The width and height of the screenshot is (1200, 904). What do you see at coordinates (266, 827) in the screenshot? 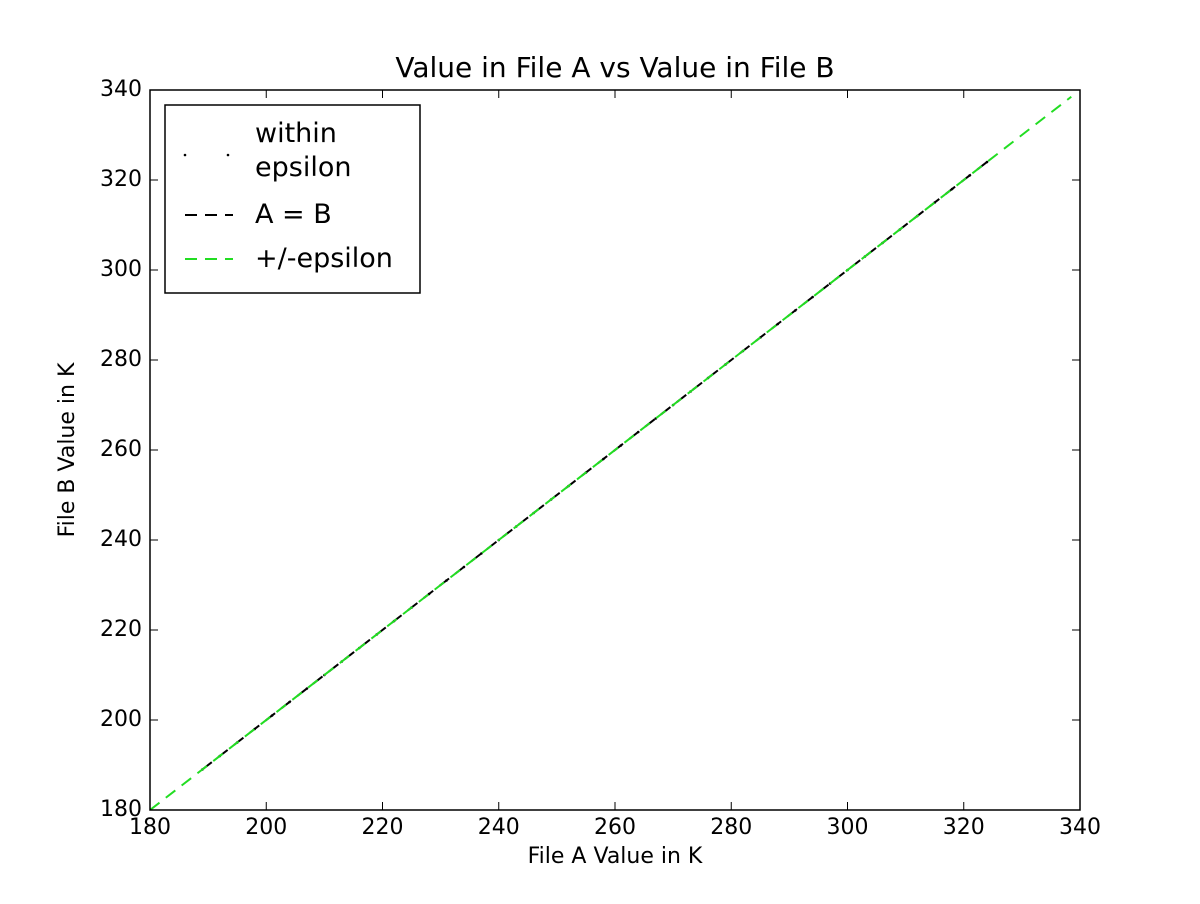
I see `x-tick-label: 200` at bounding box center [266, 827].